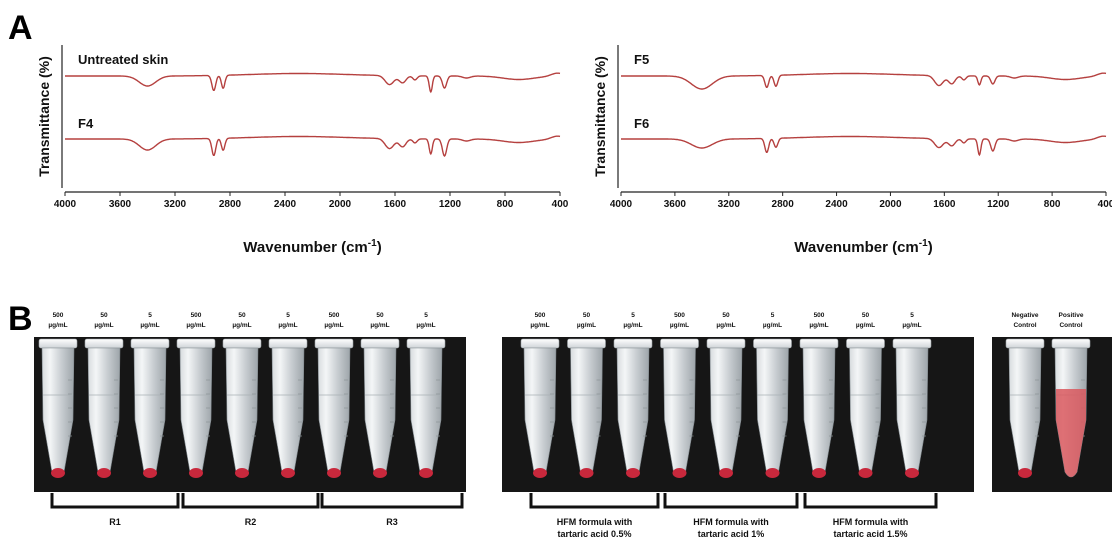  Describe the element at coordinates (731, 516) in the screenshot. I see `group-bracket: HFM formula with tartaric acid 1%` at that location.